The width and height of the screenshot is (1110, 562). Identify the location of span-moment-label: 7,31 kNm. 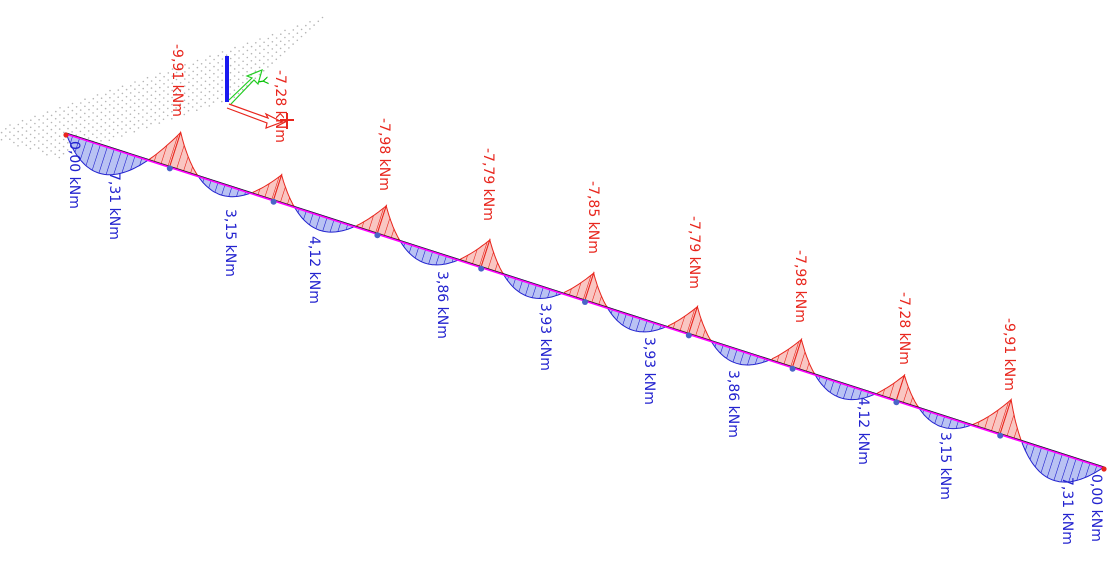
(114, 206).